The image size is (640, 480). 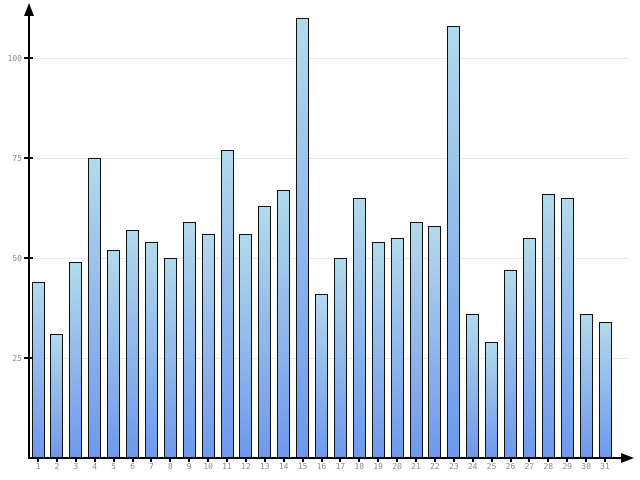 I want to click on x-tick-label: 15, so click(x=302, y=466).